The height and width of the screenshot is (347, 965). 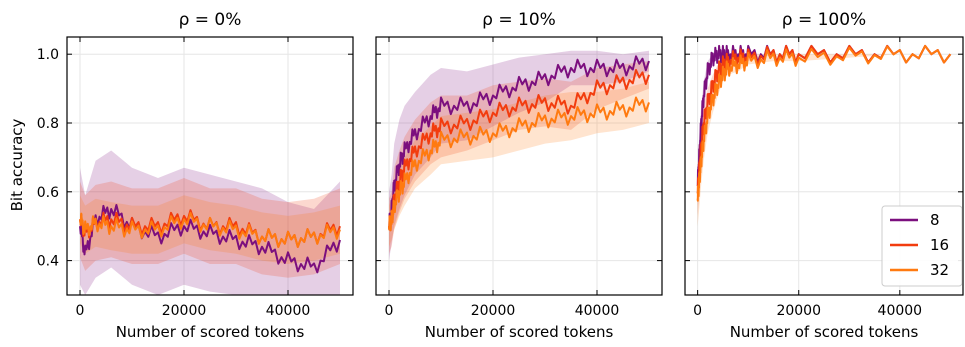 What do you see at coordinates (48, 55) in the screenshot?
I see `y-tick-label: 1.0` at bounding box center [48, 55].